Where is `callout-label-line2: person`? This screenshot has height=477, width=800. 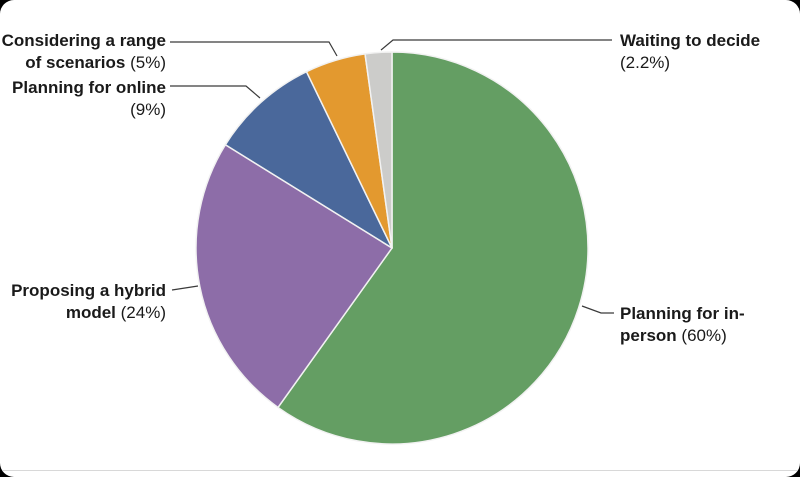
callout-label-line2: person is located at coordinates (651, 335).